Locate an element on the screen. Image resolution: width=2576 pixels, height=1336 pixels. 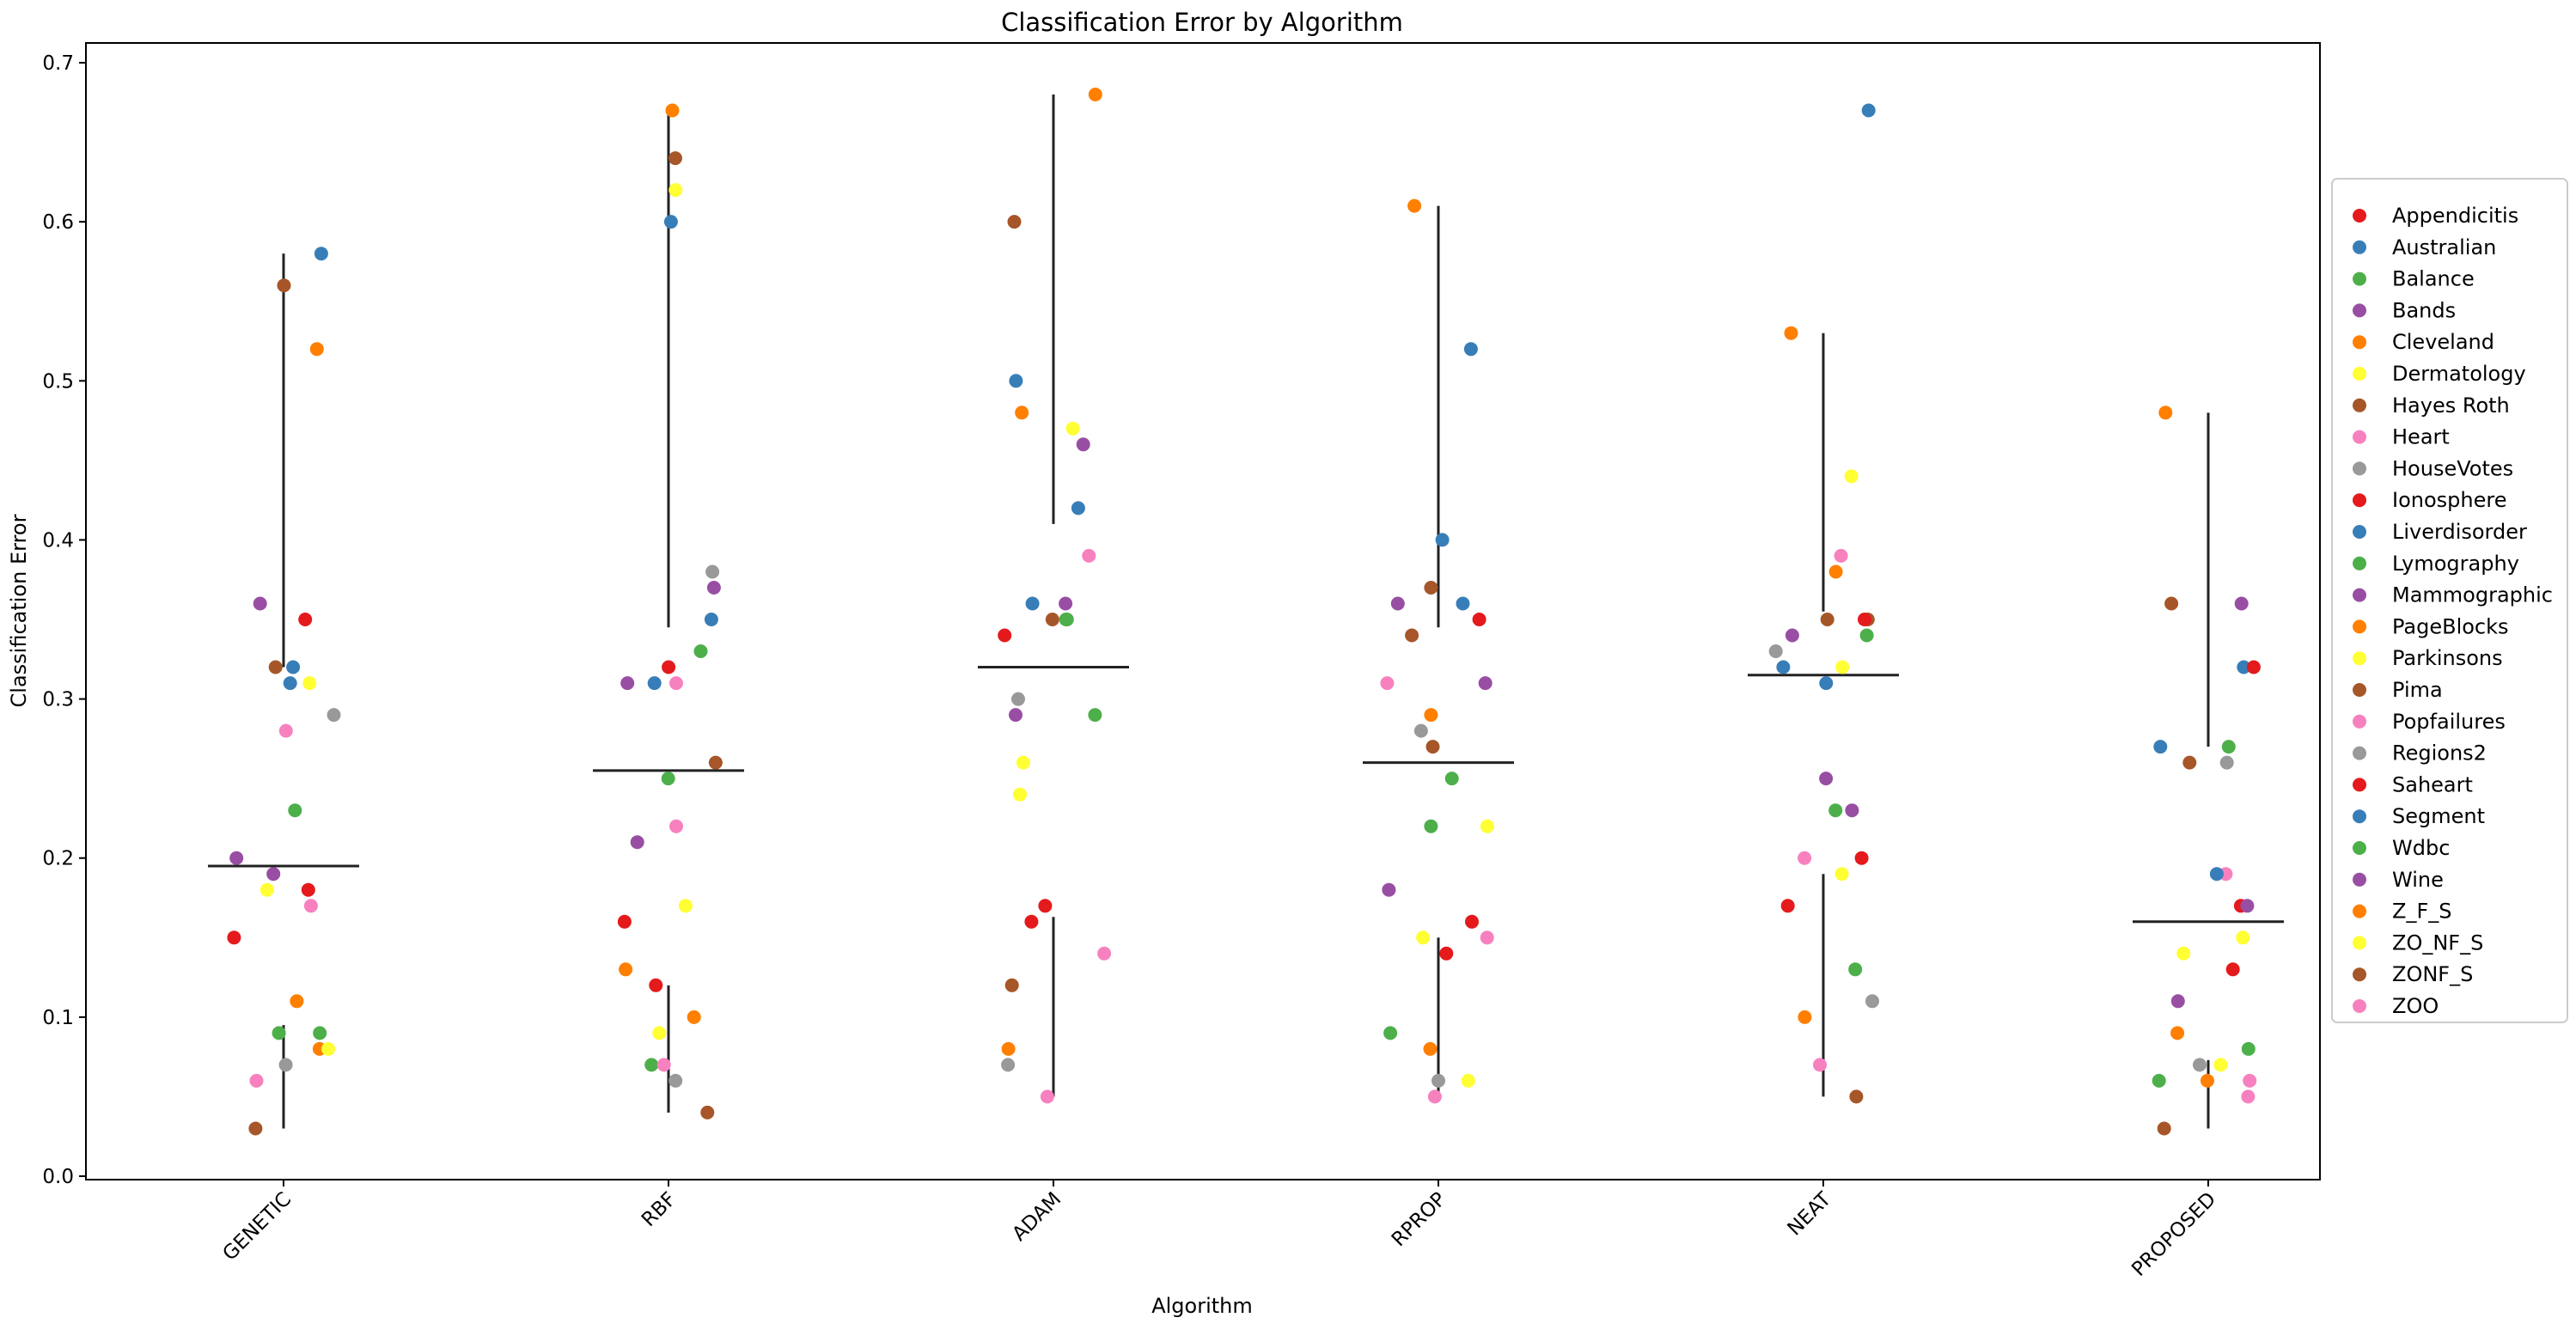
legend-label: Z_F_S is located at coordinates (2421, 912).